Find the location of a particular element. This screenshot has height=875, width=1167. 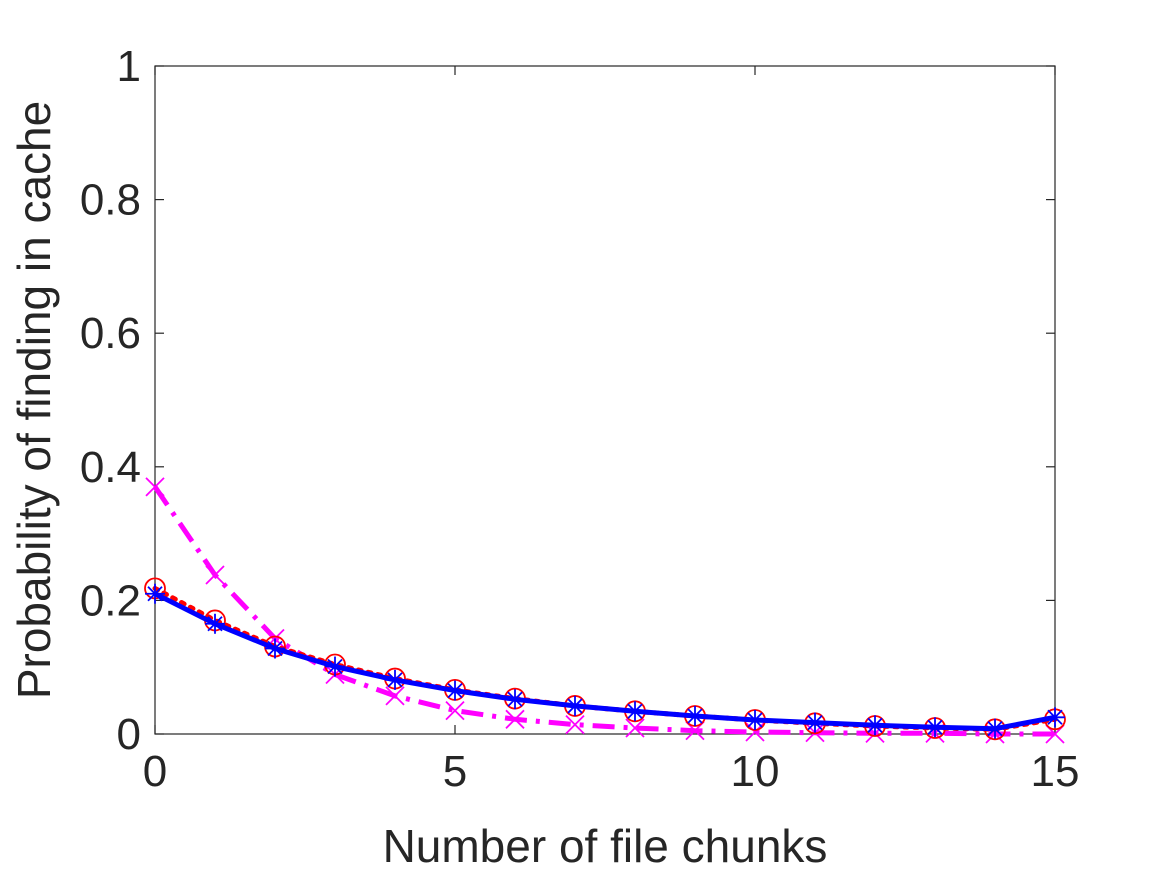

y-tick-label: 0.2 is located at coordinates (110, 600).